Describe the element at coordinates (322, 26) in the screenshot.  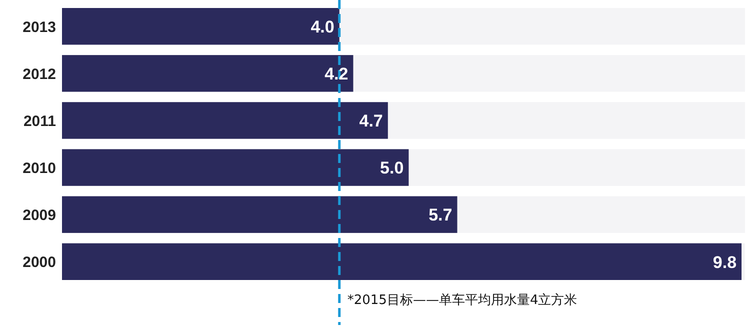
I see `data-label: 4.0` at that location.